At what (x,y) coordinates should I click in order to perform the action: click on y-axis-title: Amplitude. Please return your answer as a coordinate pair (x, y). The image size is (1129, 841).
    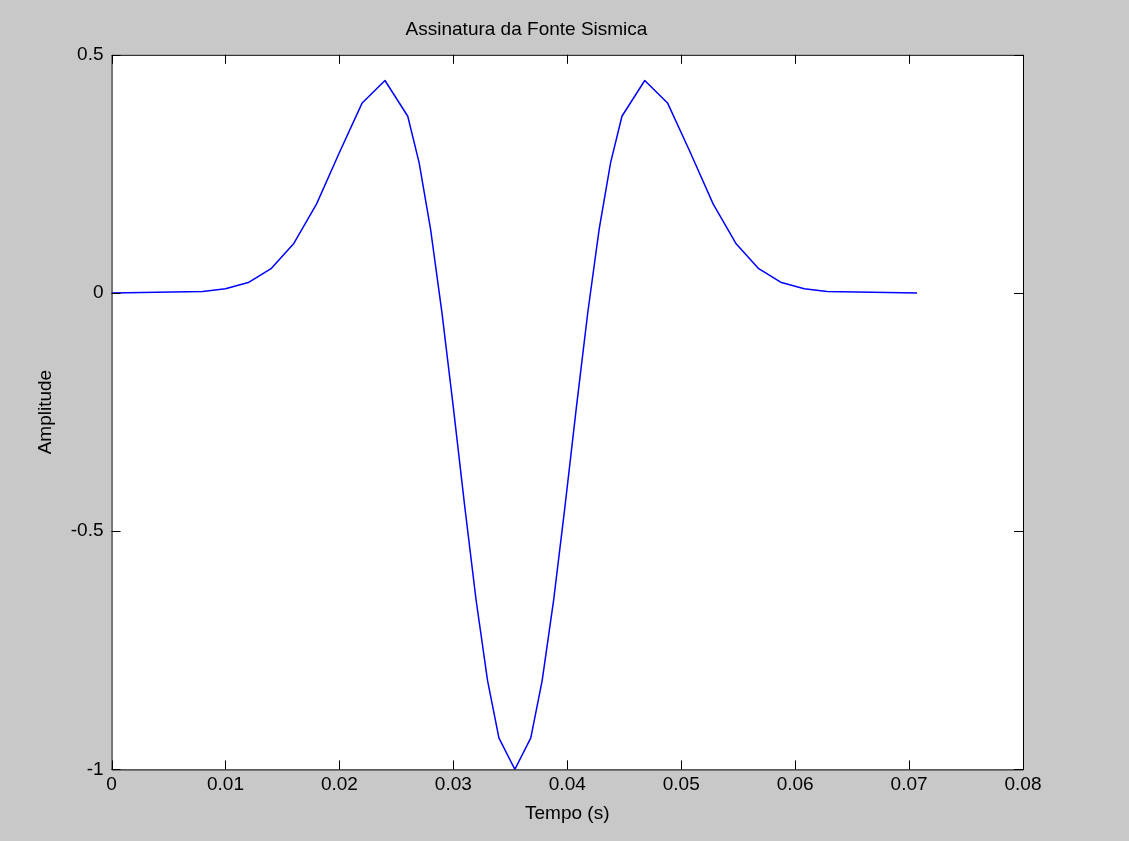
    Looking at the image, I should click on (44, 412).